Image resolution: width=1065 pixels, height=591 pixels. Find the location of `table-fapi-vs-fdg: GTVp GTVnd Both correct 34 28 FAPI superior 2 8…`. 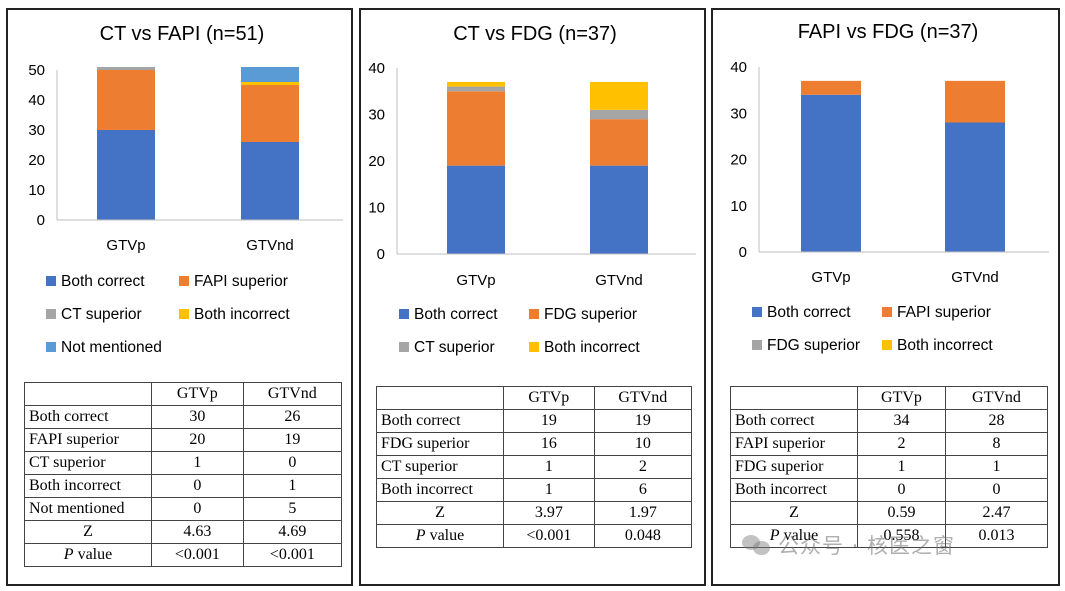

table-fapi-vs-fdg: GTVp GTVnd Both correct 34 28 FAPI superior 2 8… is located at coordinates (889, 467).